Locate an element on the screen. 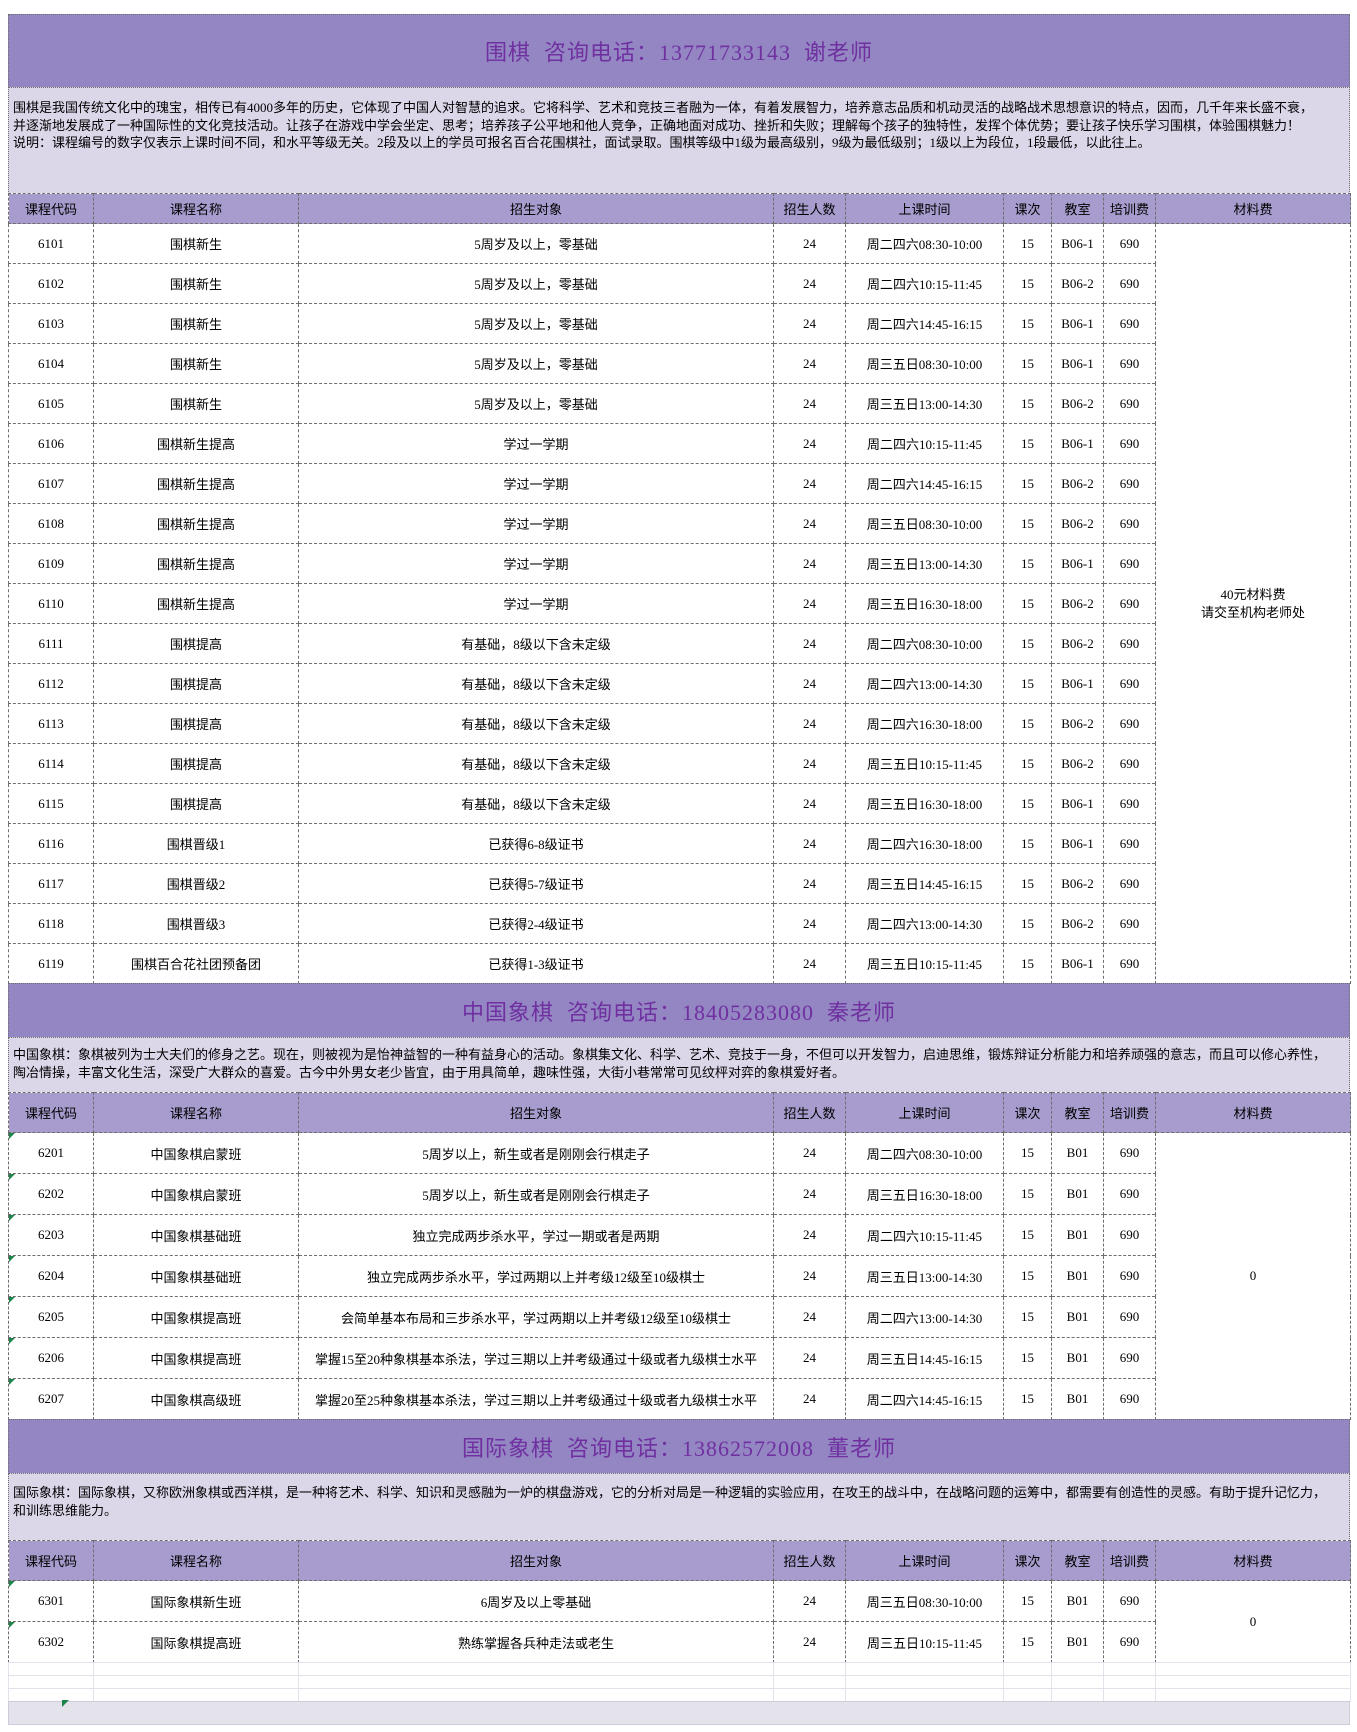 The width and height of the screenshot is (1357, 1732). section-title-weiqi: 围棋 咨询电话：13771733143 谢老师 is located at coordinates (678, 52).